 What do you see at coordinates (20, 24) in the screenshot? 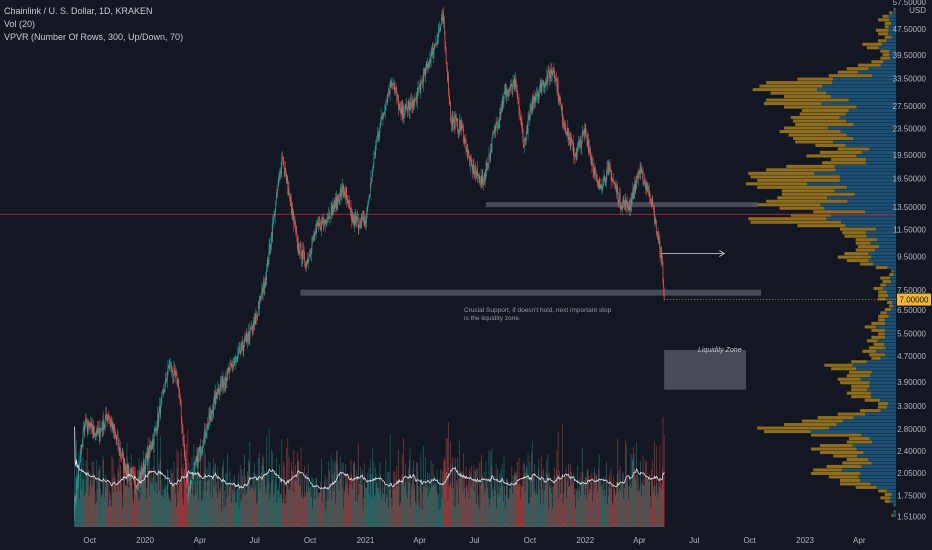
I see `volume-indicator-label: Vol (20)` at bounding box center [20, 24].